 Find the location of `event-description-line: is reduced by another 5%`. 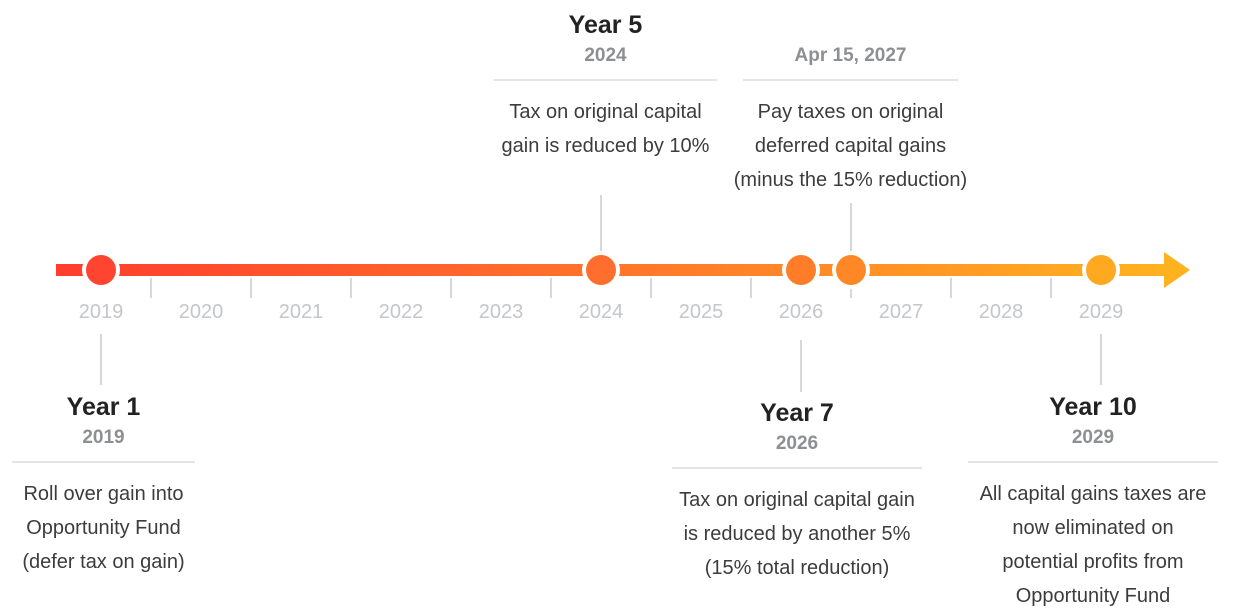

event-description-line: is reduced by another 5% is located at coordinates (797, 534).